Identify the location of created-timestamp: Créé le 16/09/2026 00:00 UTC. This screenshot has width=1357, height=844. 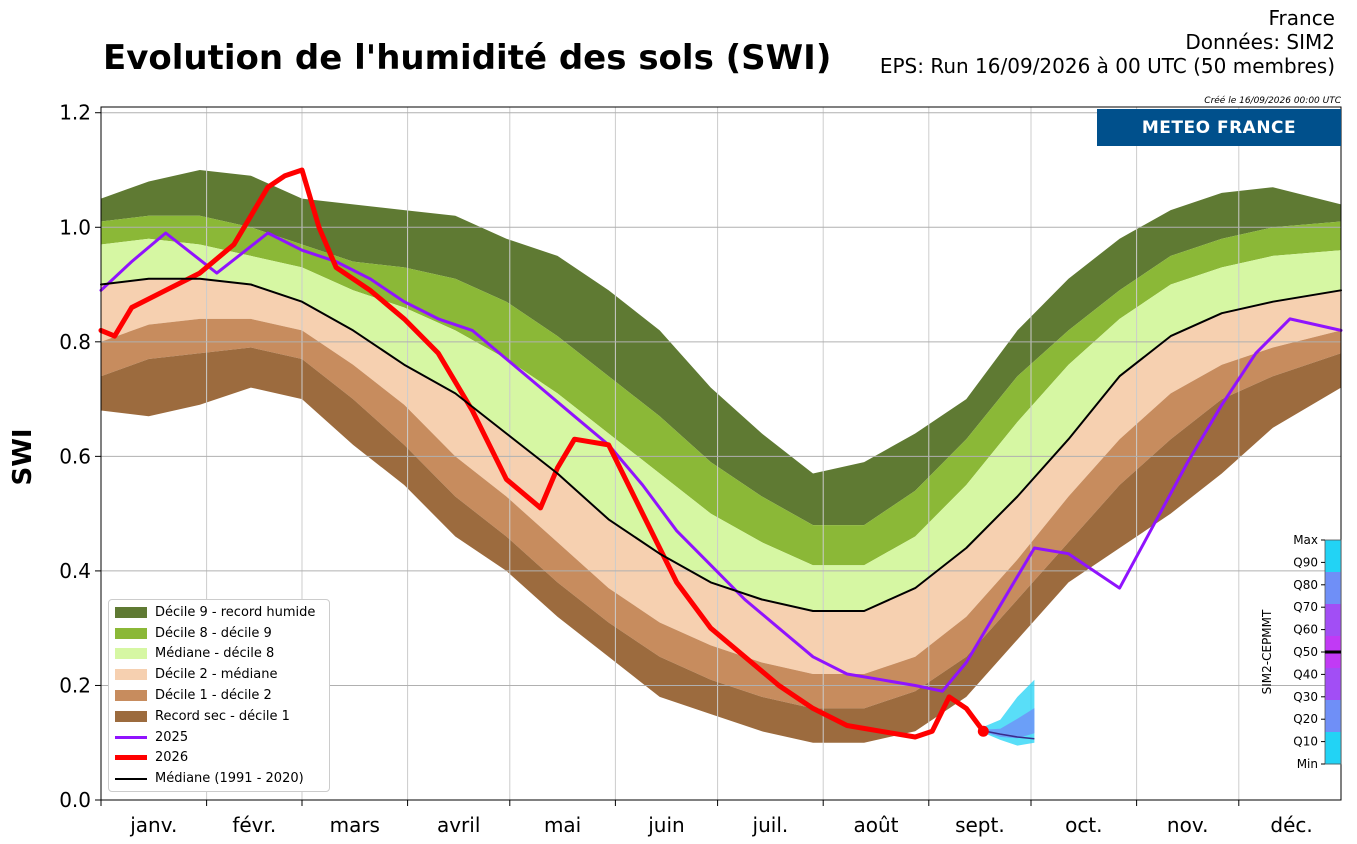
(1272, 101).